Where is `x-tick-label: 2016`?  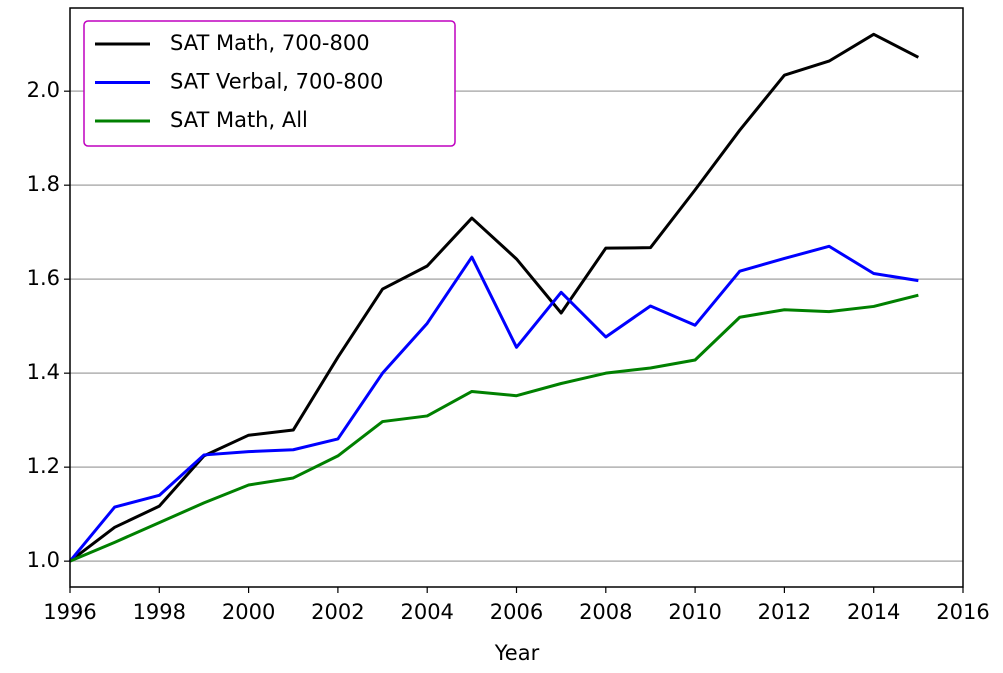 x-tick-label: 2016 is located at coordinates (962, 612).